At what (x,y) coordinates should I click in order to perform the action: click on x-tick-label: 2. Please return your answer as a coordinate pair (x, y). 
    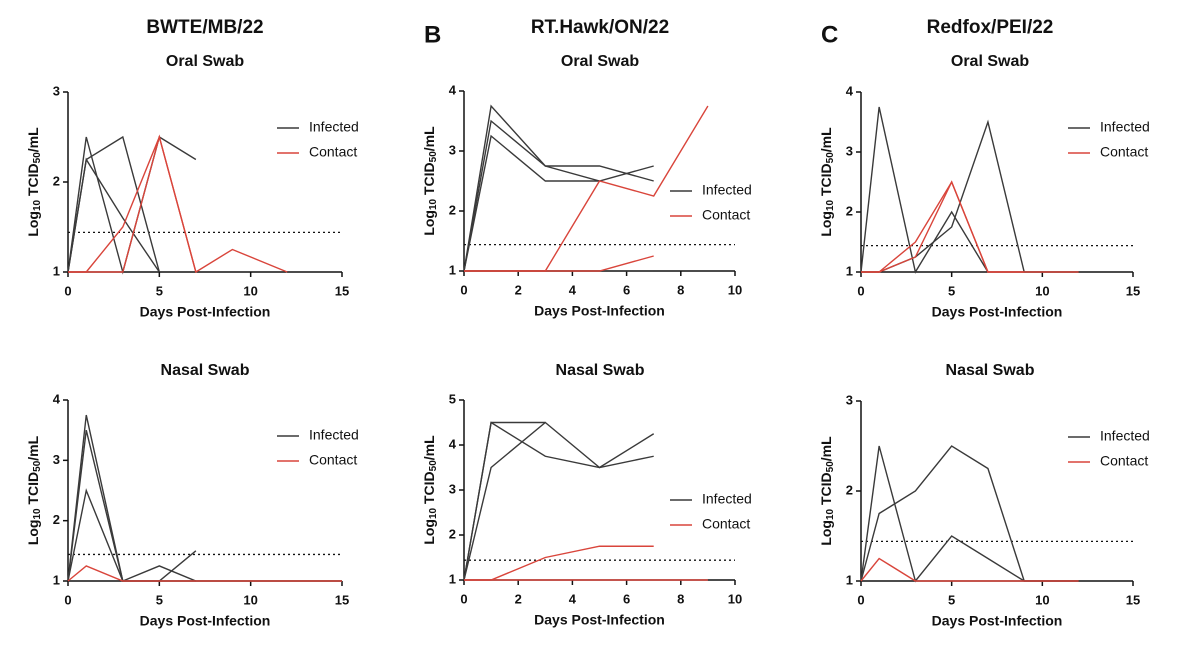
    Looking at the image, I should click on (518, 289).